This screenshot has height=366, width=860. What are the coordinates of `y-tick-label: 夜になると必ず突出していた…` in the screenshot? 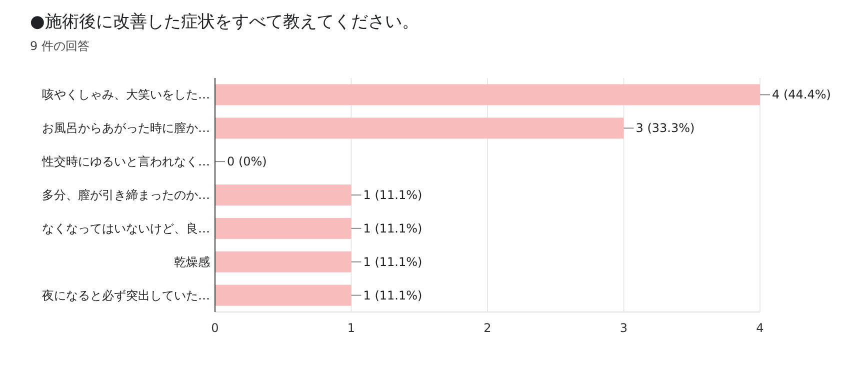 It's located at (126, 295).